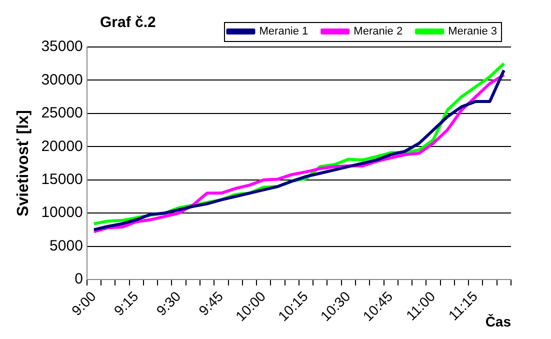  What do you see at coordinates (283, 32) in the screenshot?
I see `legend-label: Meranie 1` at bounding box center [283, 32].